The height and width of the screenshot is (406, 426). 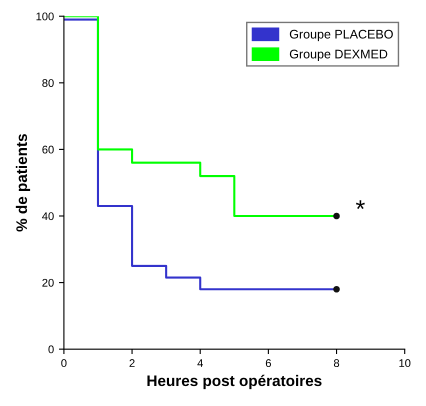 I want to click on x-tick-label: 4, so click(x=200, y=363).